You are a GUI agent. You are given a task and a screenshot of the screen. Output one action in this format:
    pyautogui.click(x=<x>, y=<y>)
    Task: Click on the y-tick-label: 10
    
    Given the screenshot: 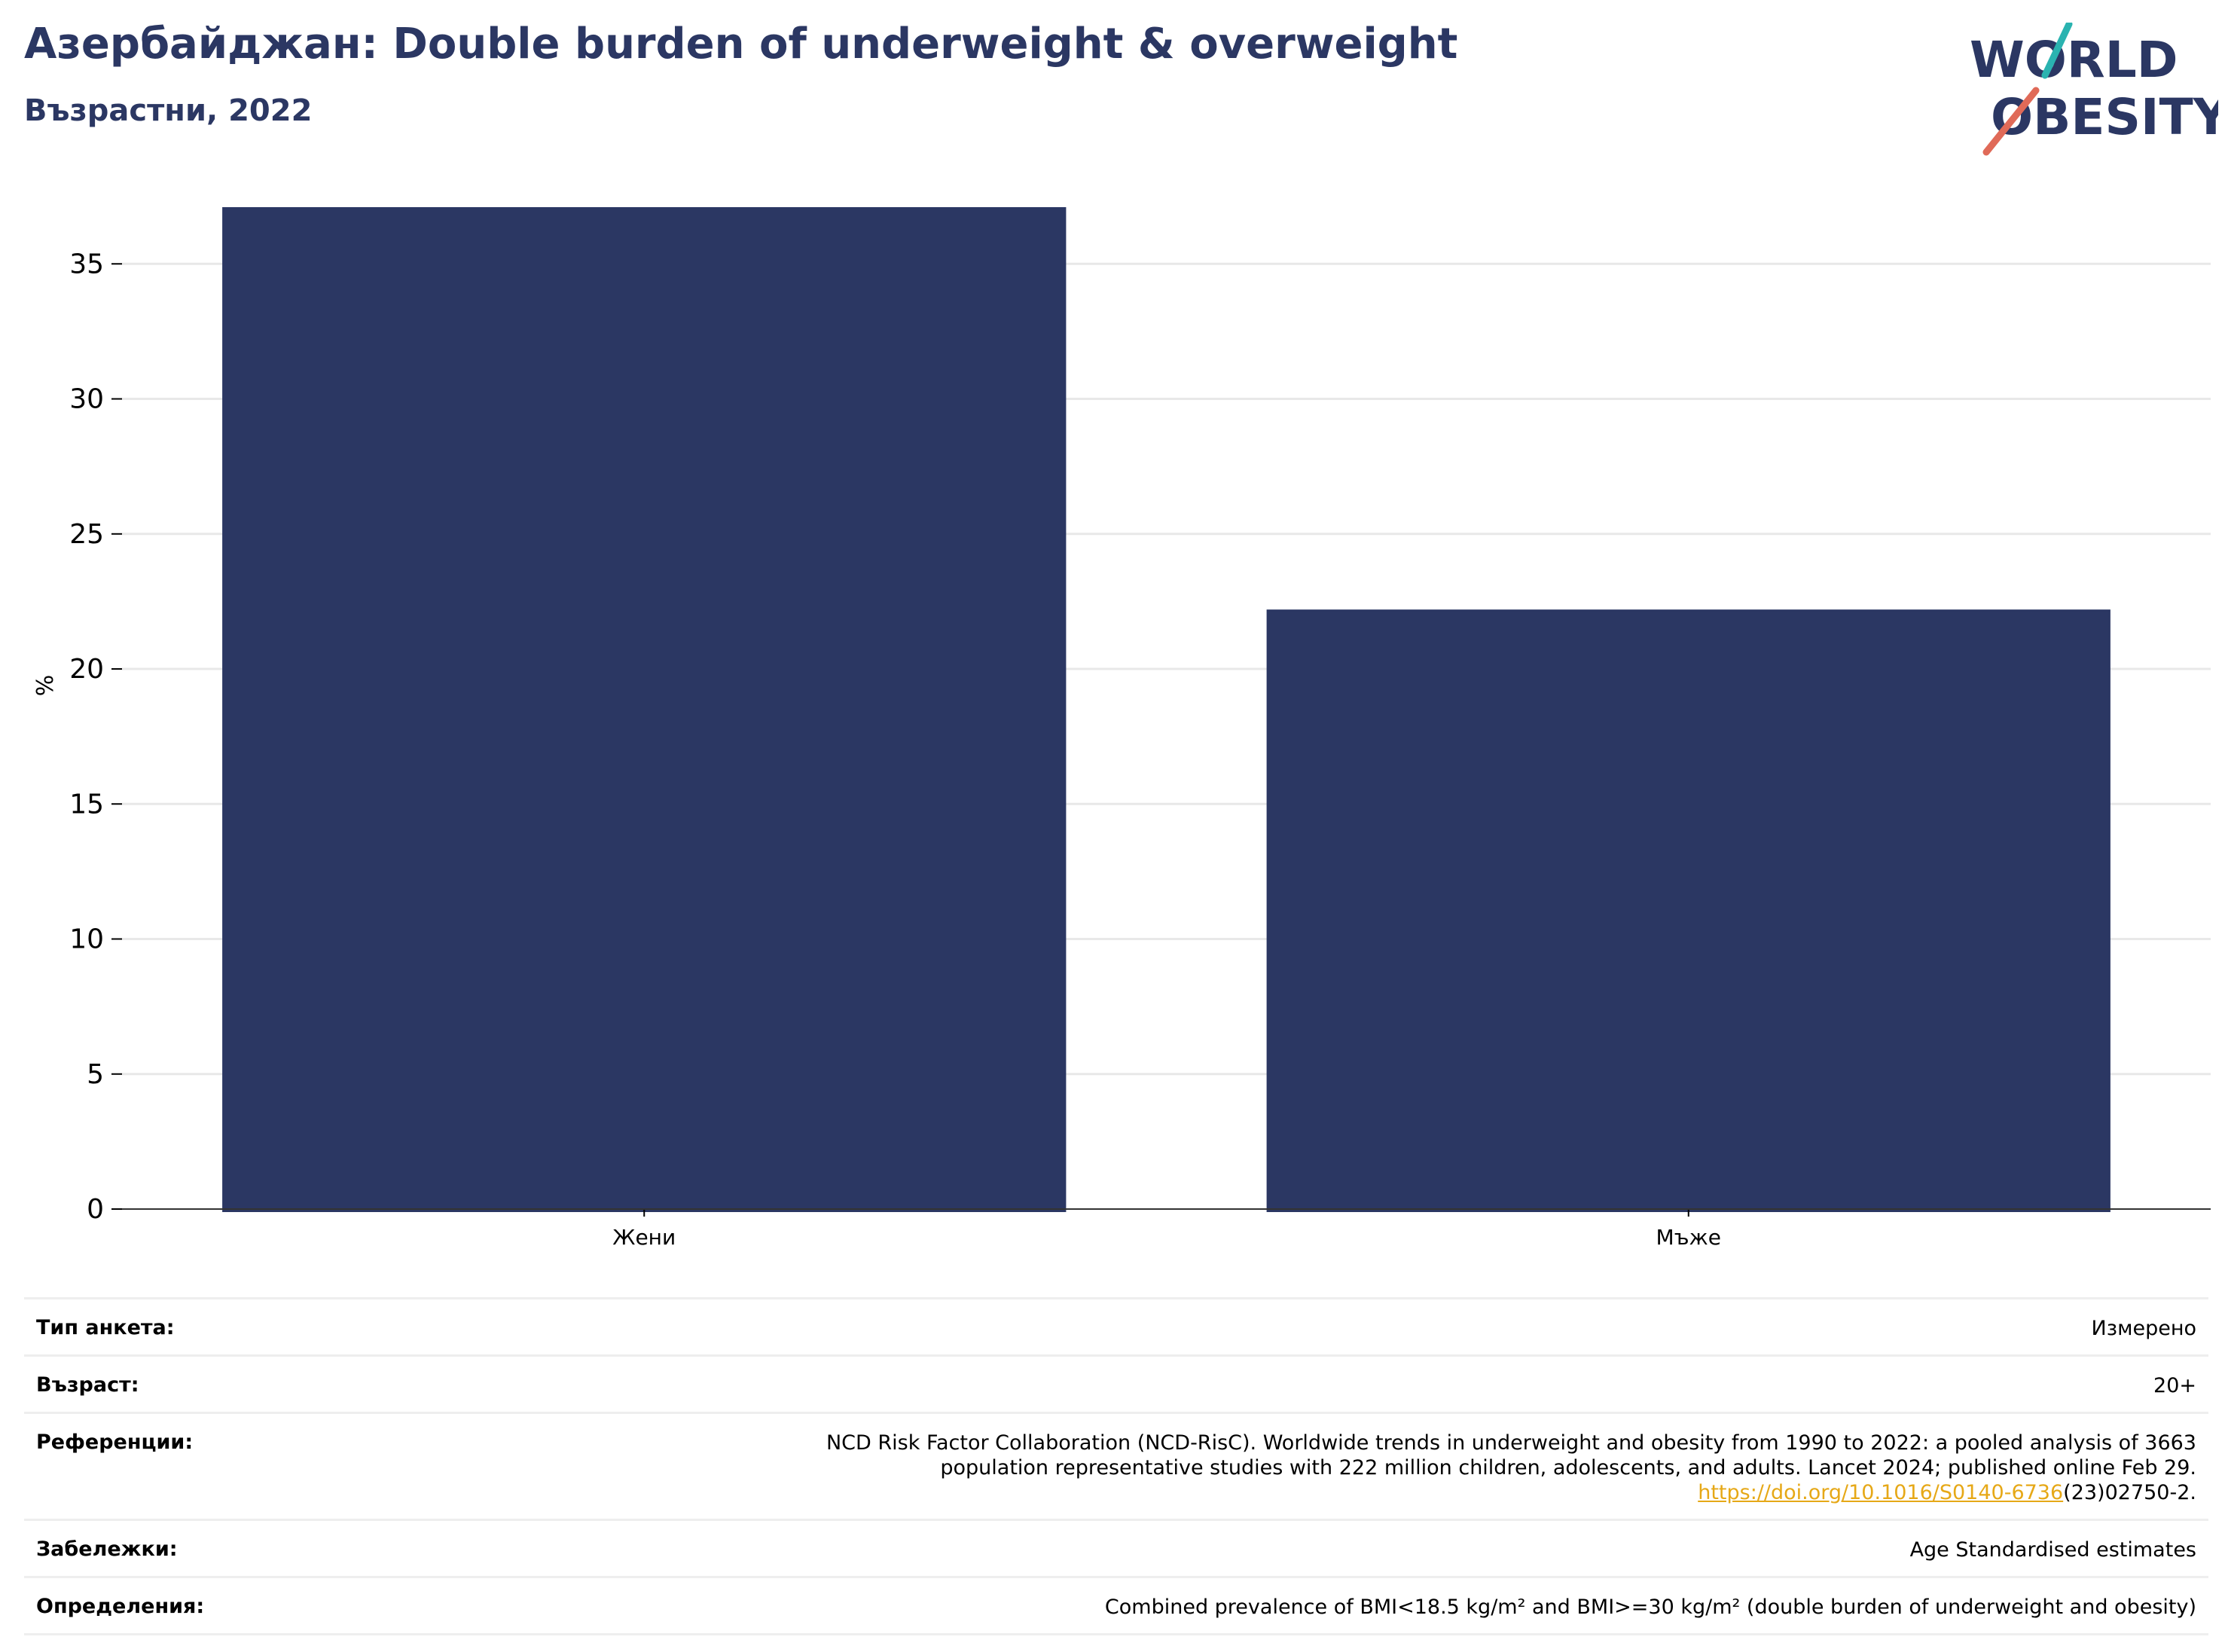 What is the action you would take?
    pyautogui.click(x=86, y=940)
    